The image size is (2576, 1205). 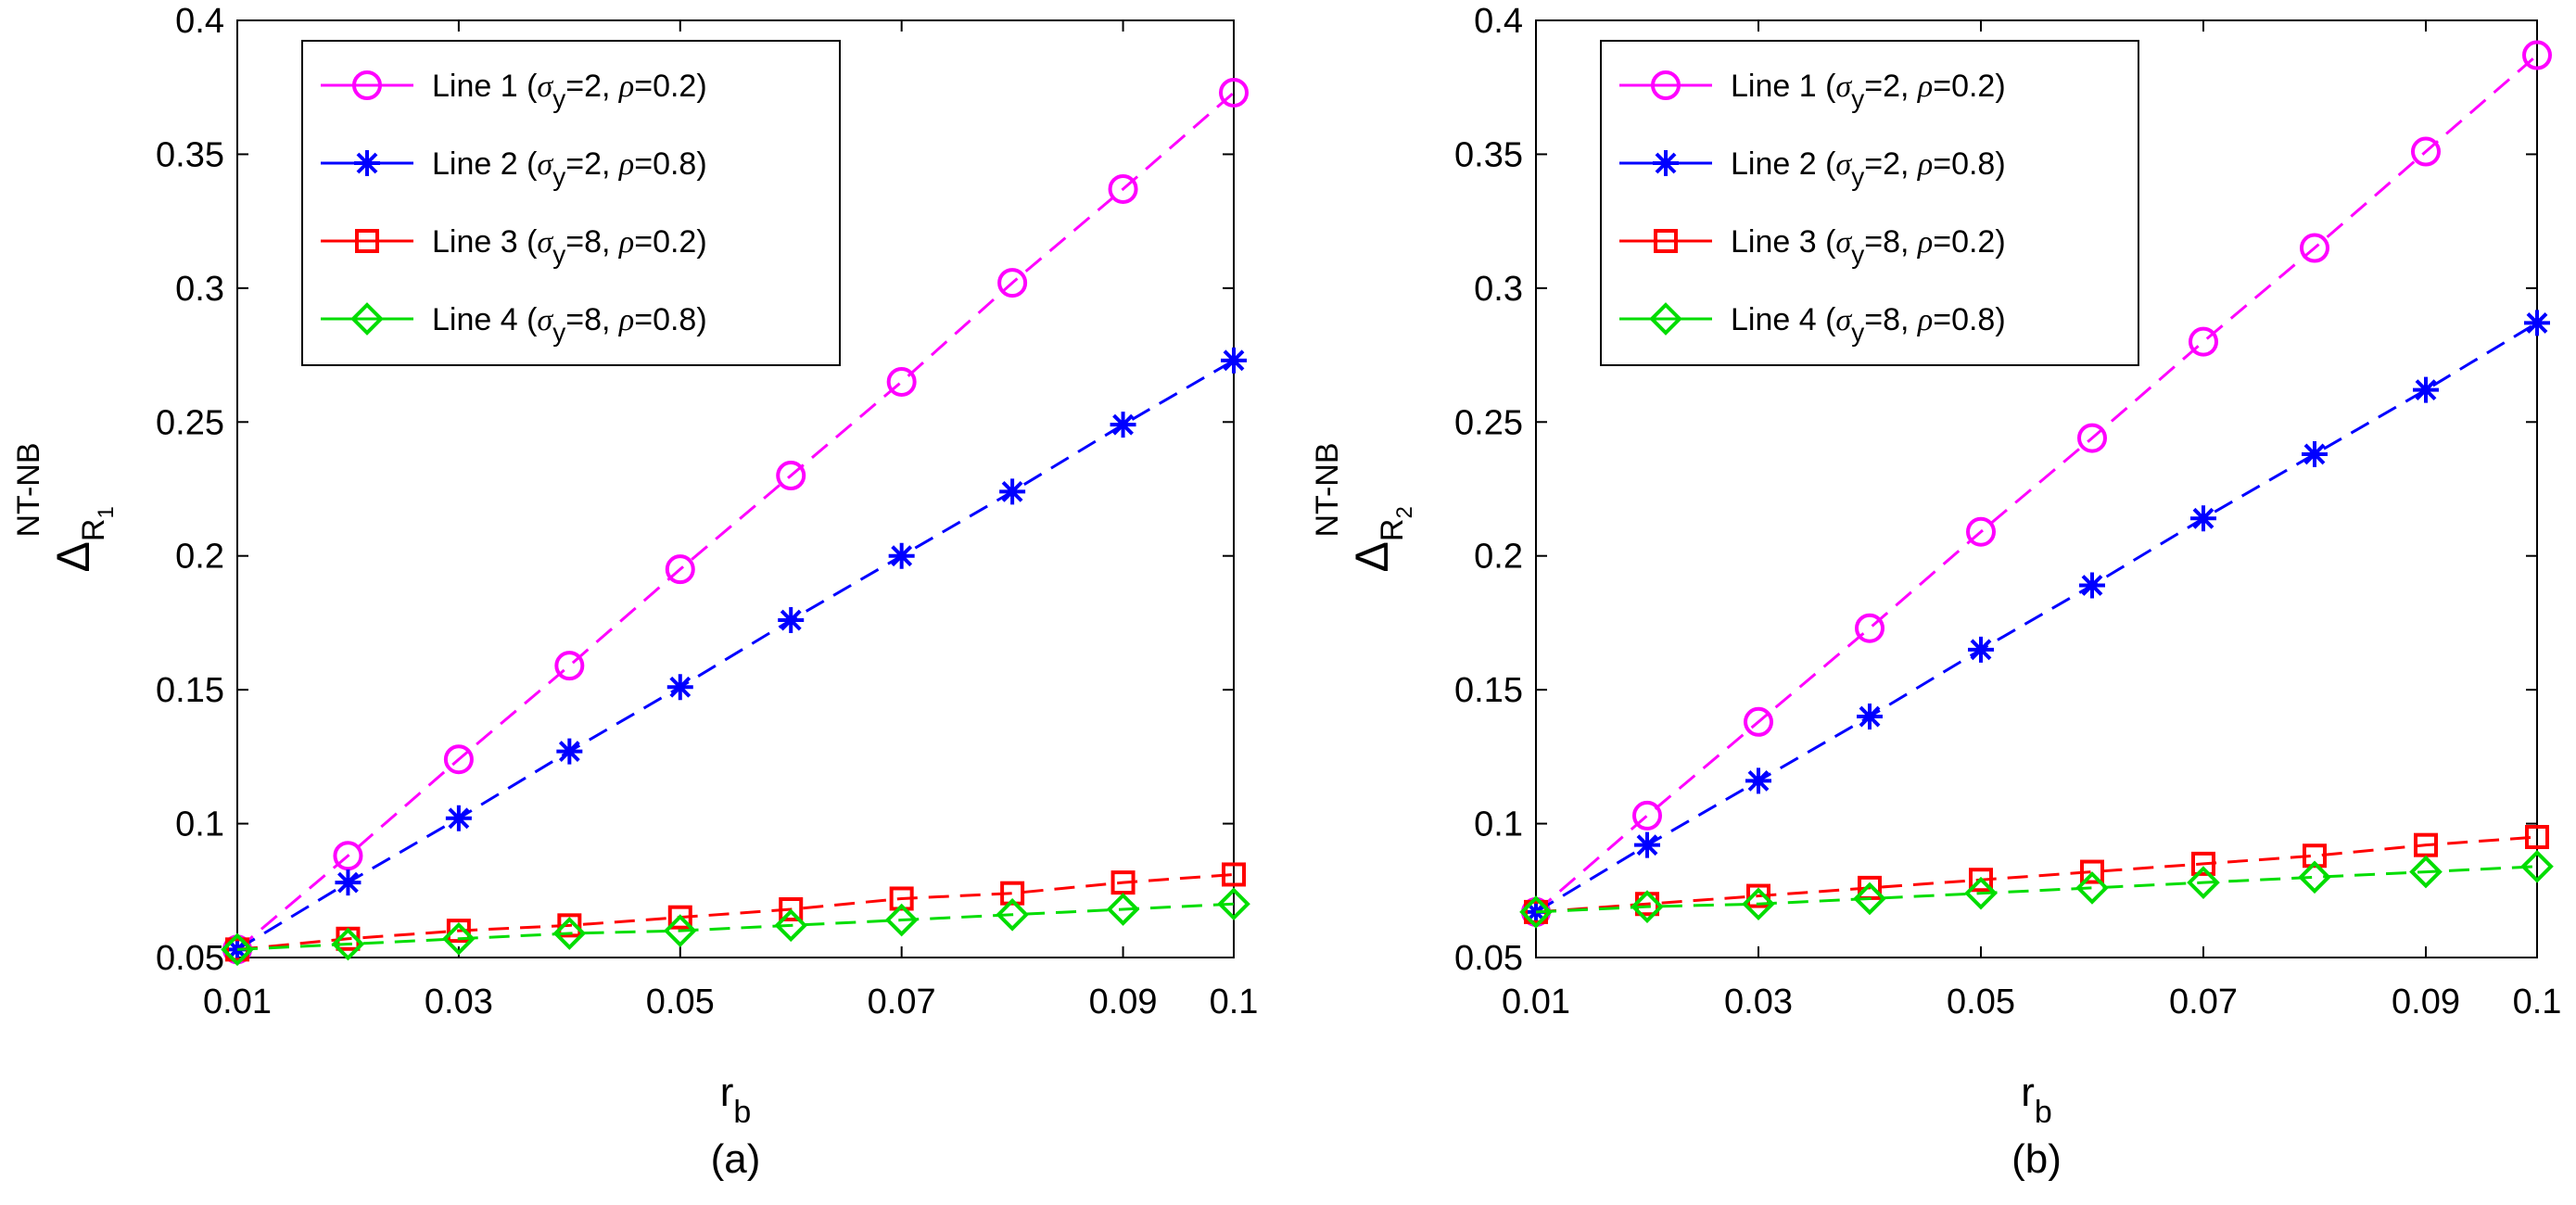 I want to click on x-tick-label: 0.05, so click(x=680, y=1002).